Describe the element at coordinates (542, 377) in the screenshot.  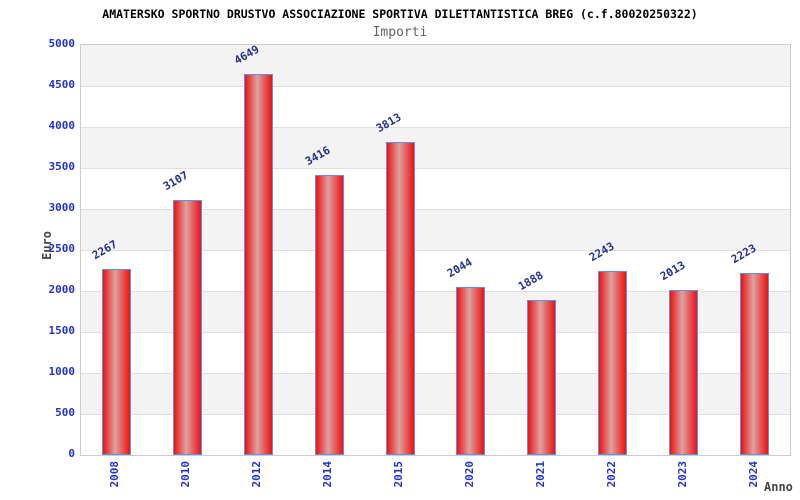
I see `bar-2021` at that location.